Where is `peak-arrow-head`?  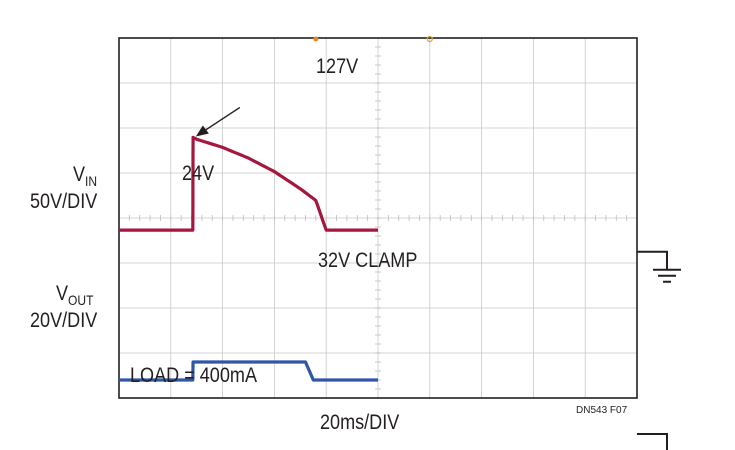 peak-arrow-head is located at coordinates (202, 131).